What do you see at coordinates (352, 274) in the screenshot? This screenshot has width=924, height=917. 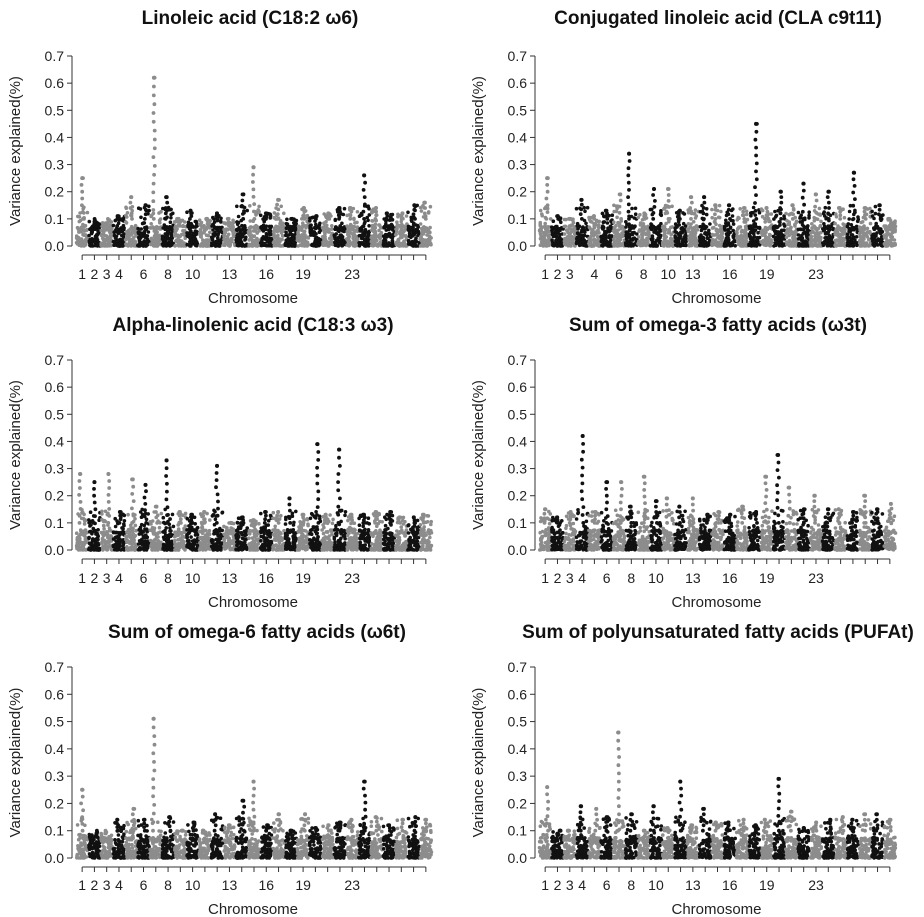 I see `x-tick-label: 23` at bounding box center [352, 274].